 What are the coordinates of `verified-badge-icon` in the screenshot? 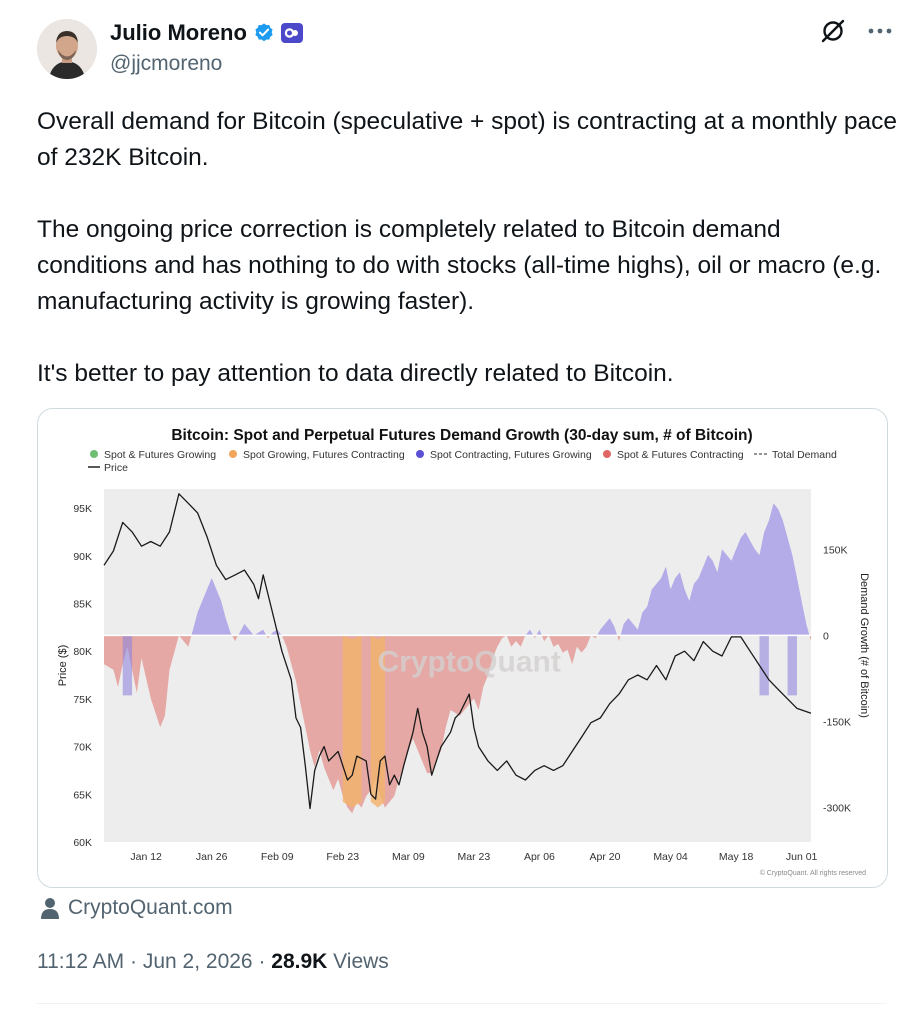 It's located at (264, 32).